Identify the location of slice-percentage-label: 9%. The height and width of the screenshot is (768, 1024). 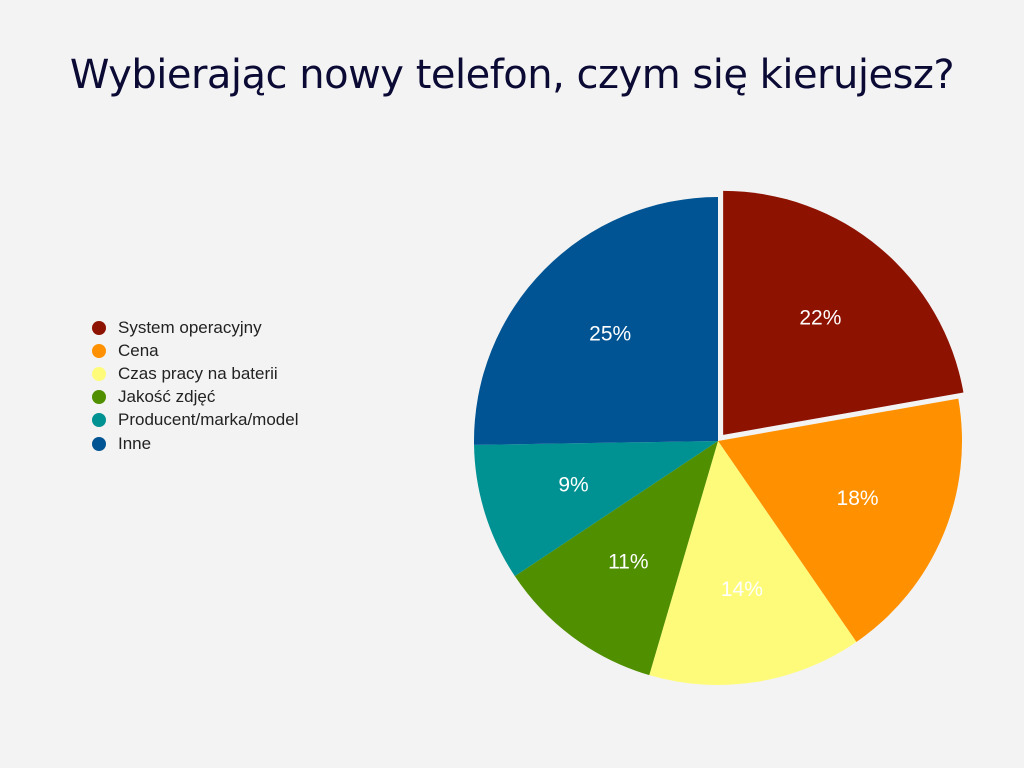
(573, 484).